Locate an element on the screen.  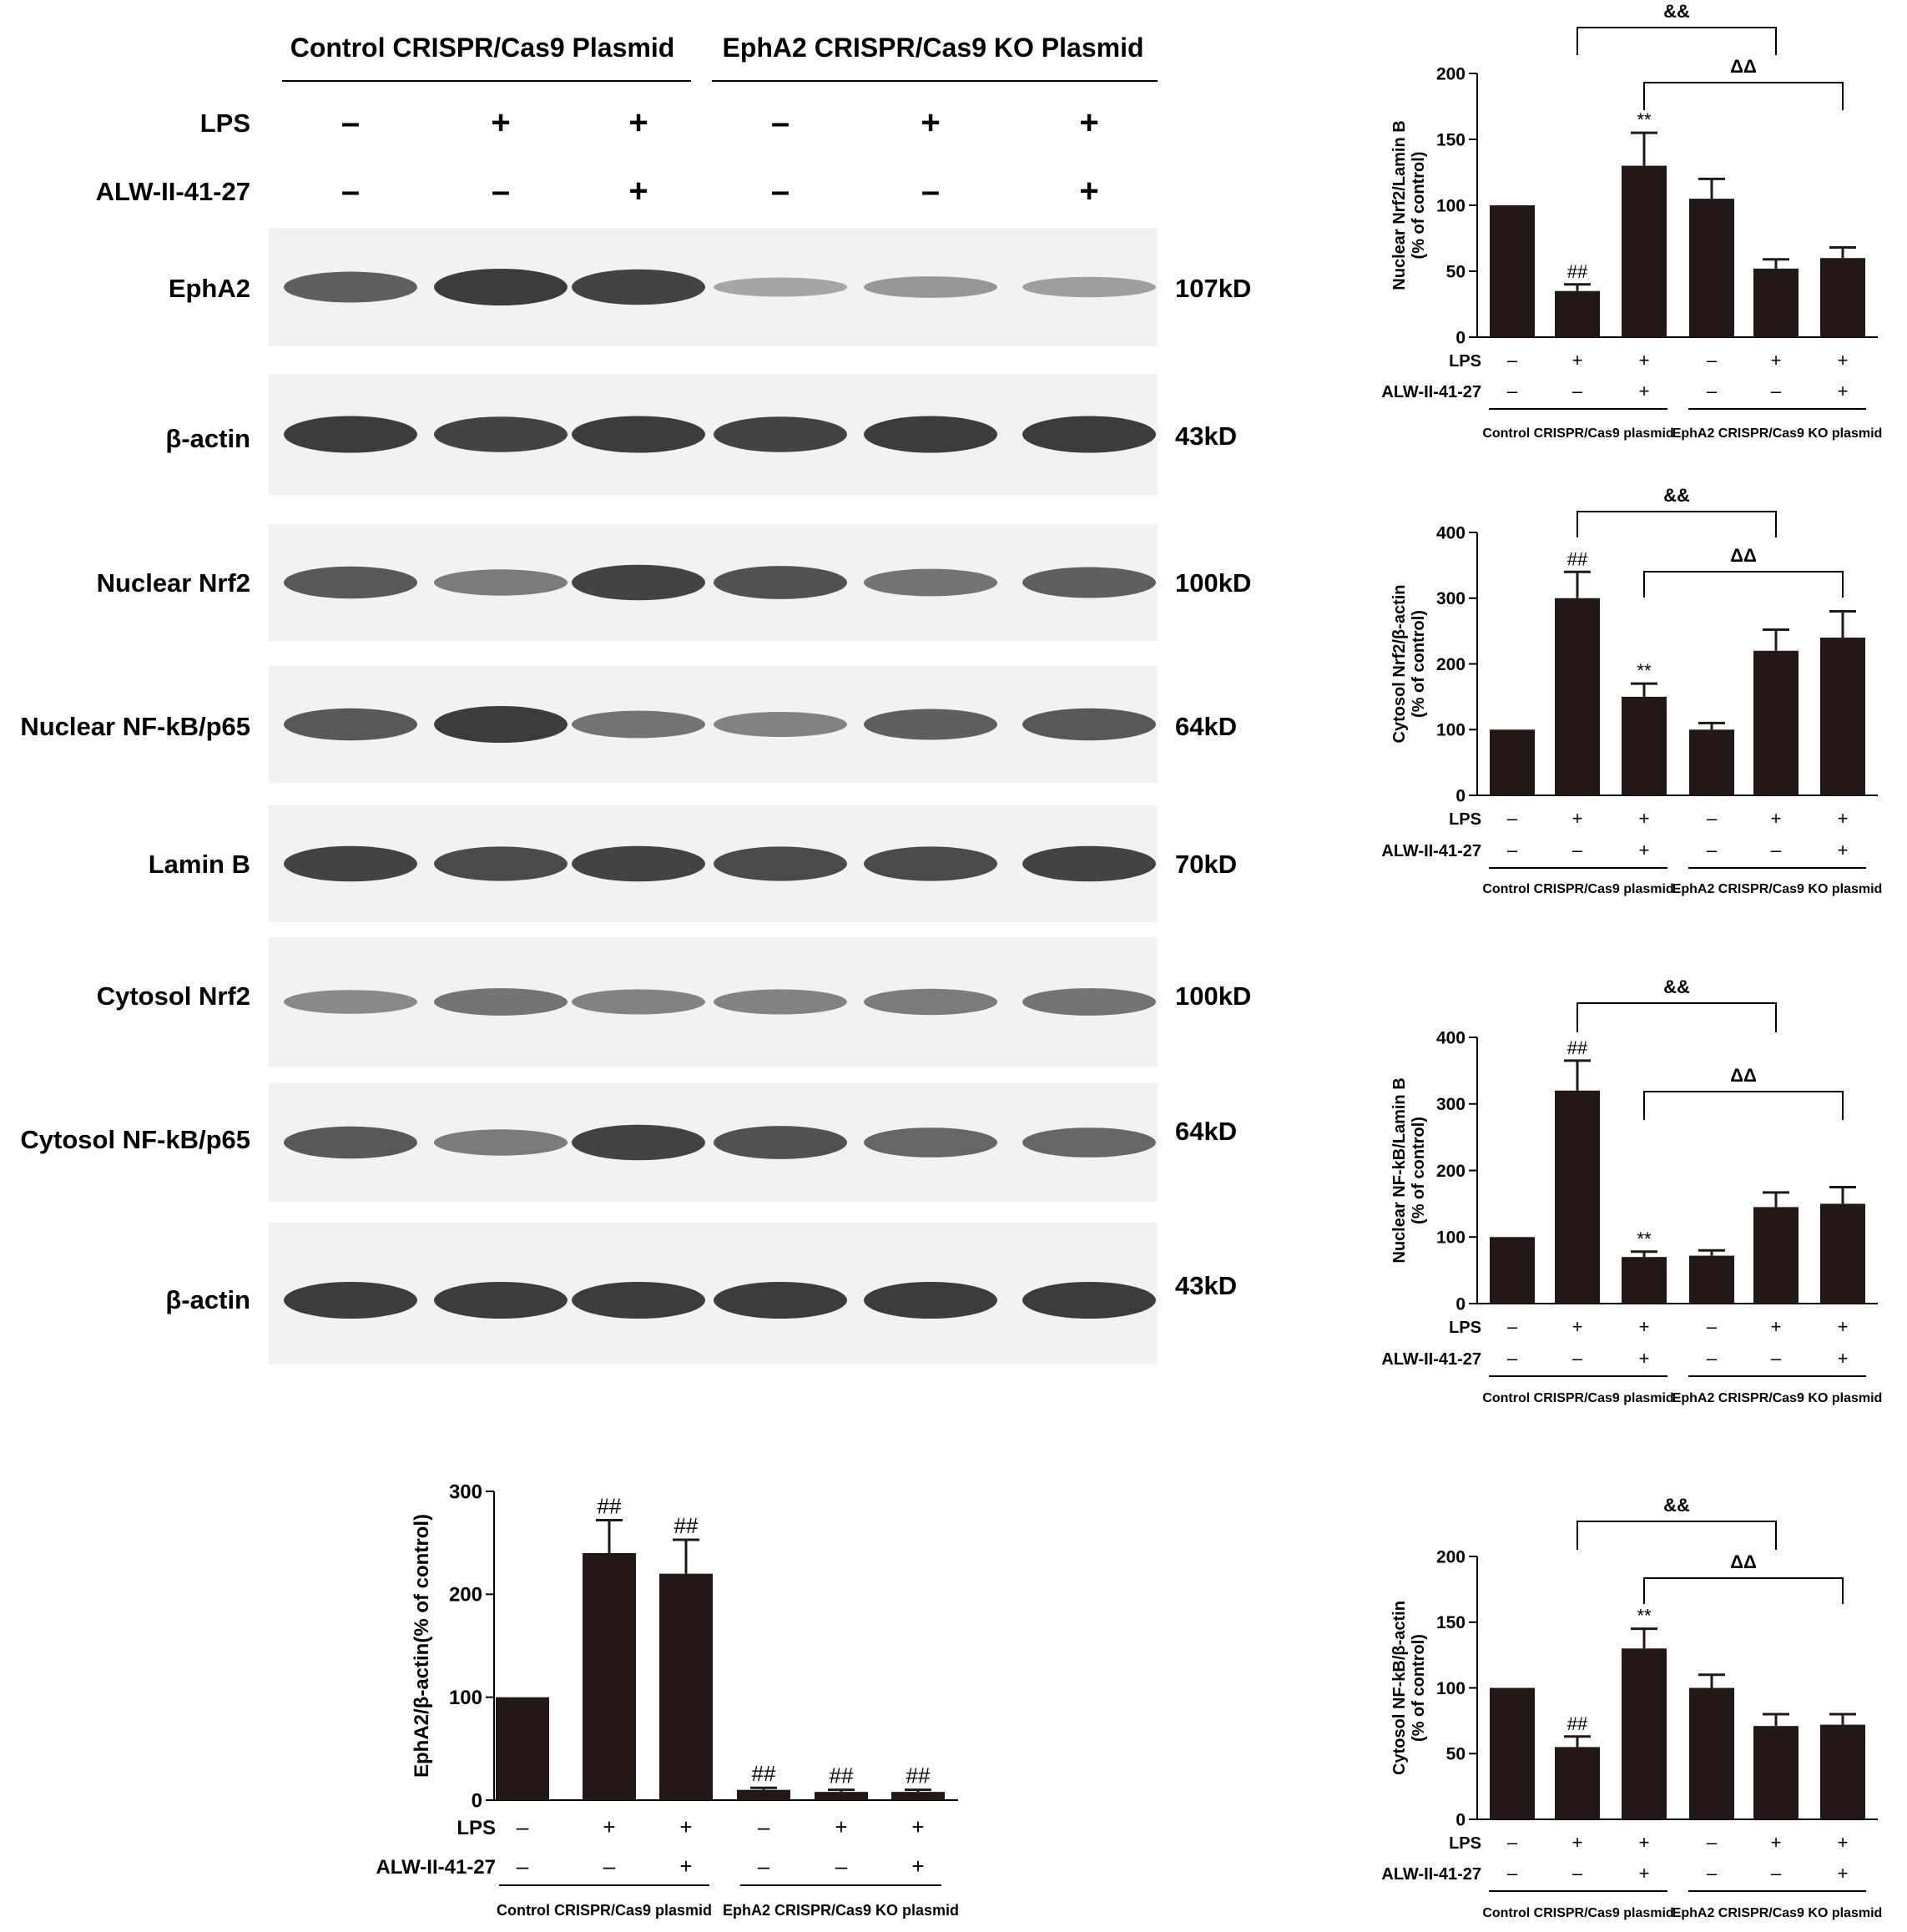
blot-row: Nuclear Nrf2 100kD is located at coordinates (674, 582).